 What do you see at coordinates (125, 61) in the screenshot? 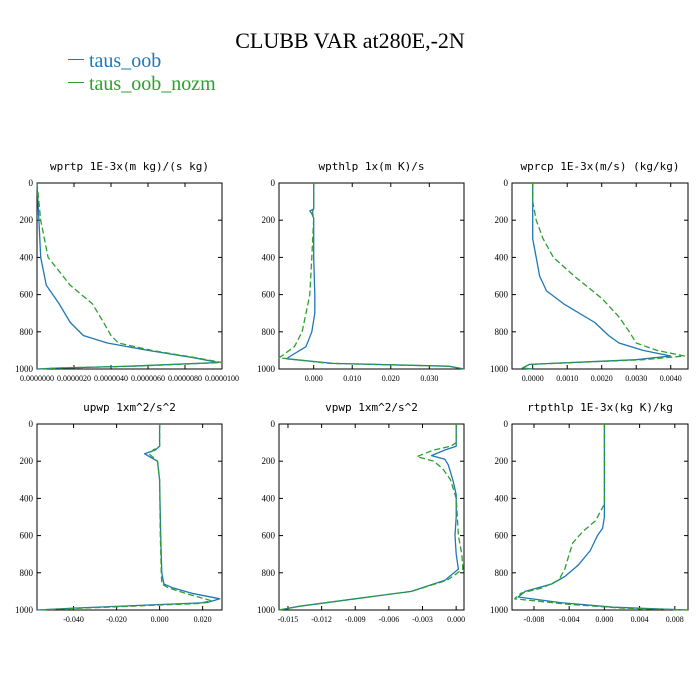
I see `legend-label-taus-oob: taus_oob` at bounding box center [125, 61].